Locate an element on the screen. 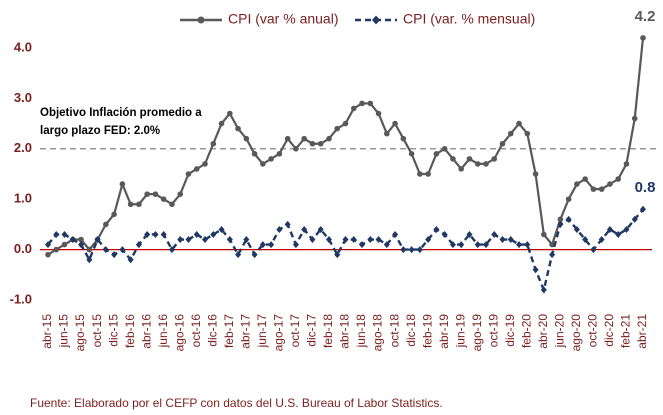 The height and width of the screenshot is (415, 663). y-tick-label: 0.0 is located at coordinates (23, 248).